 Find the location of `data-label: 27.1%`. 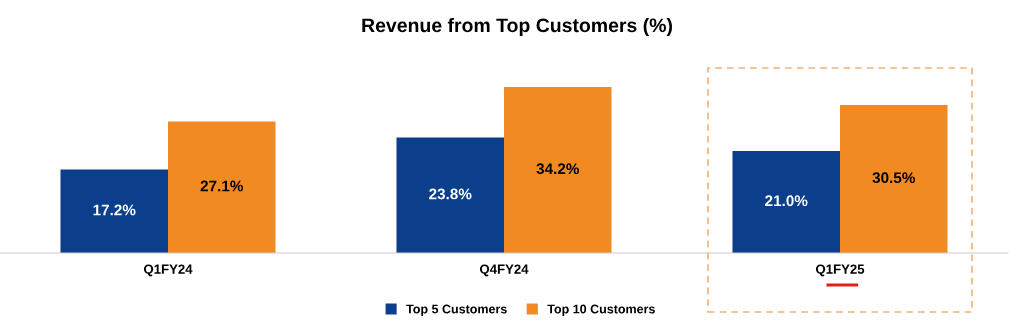

data-label: 27.1% is located at coordinates (222, 186).